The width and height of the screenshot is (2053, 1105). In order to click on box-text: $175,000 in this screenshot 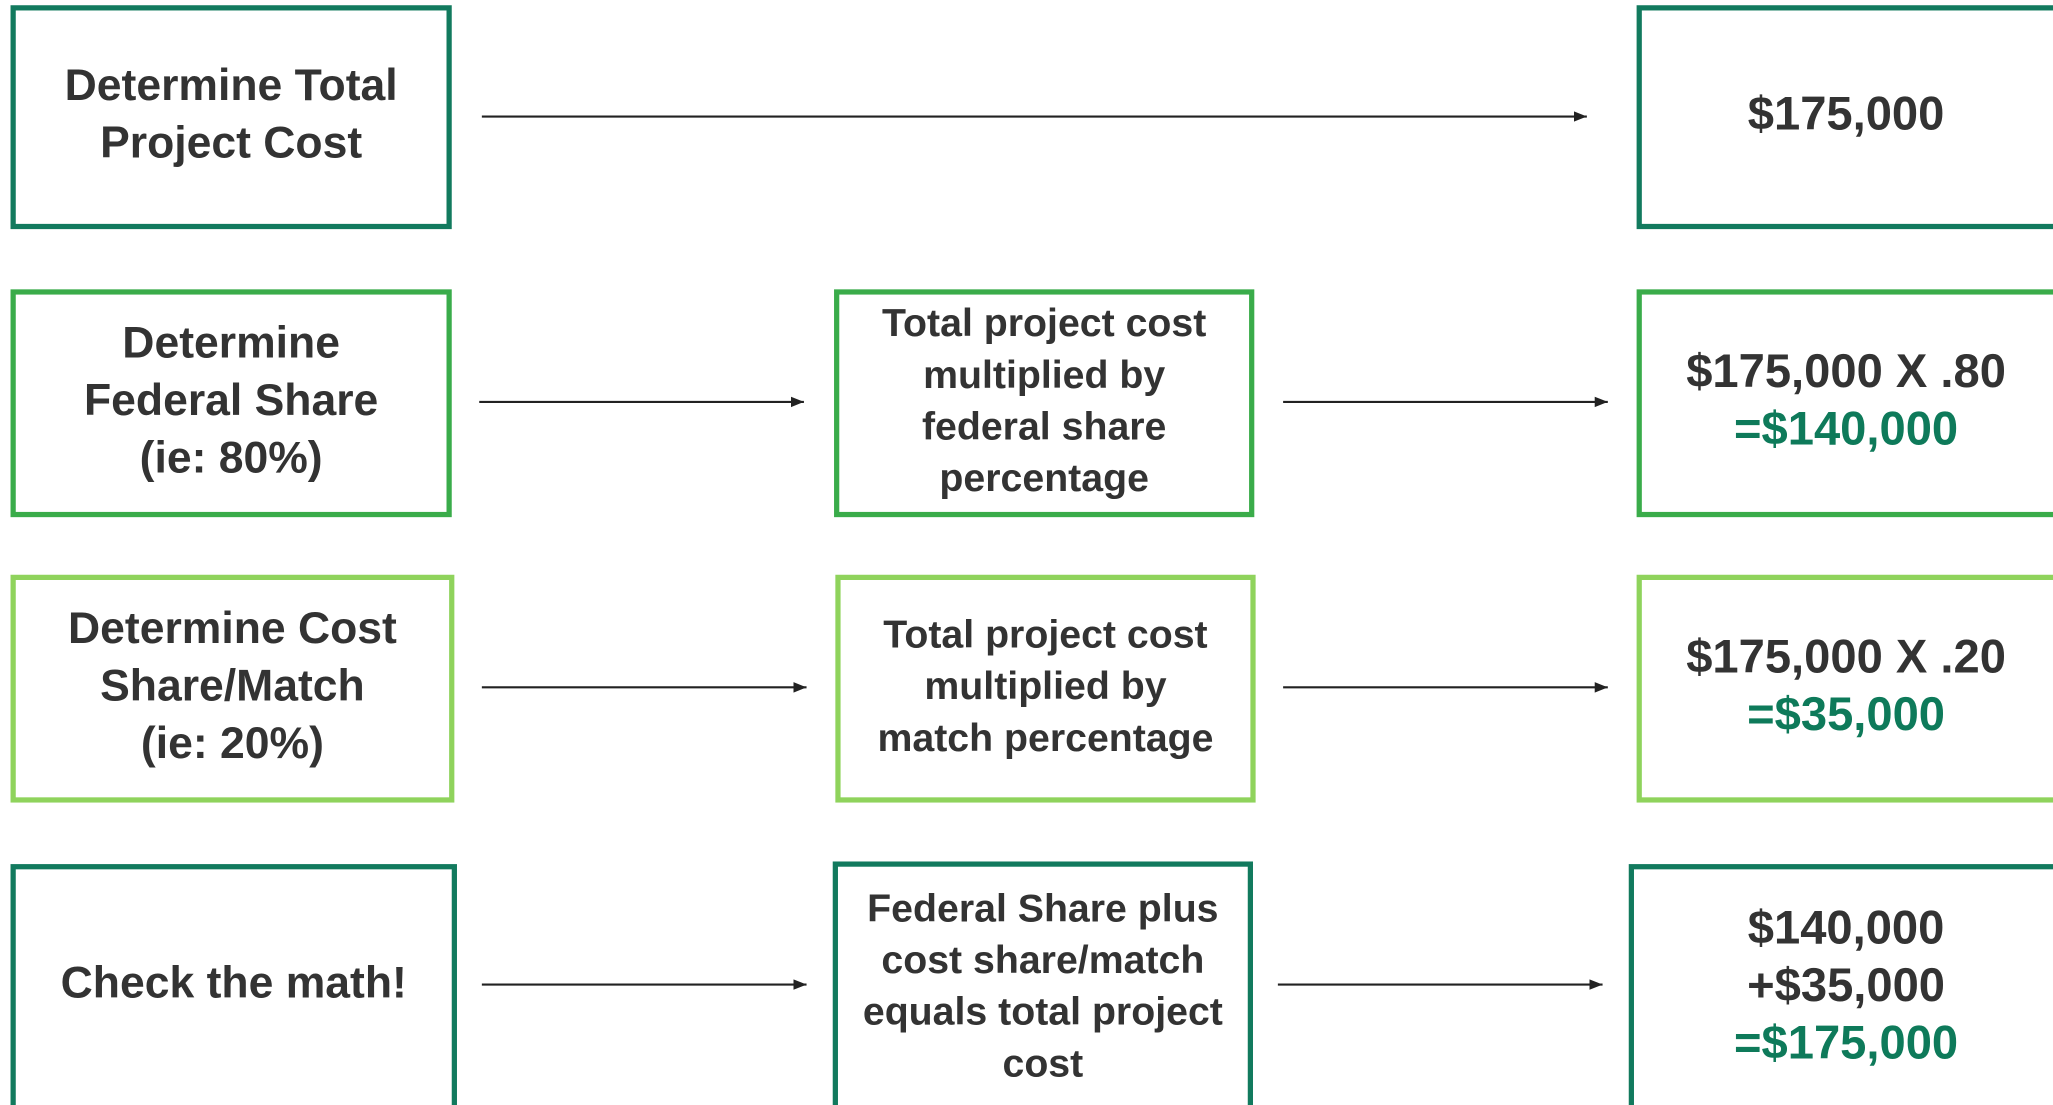, I will do `click(1846, 113)`.